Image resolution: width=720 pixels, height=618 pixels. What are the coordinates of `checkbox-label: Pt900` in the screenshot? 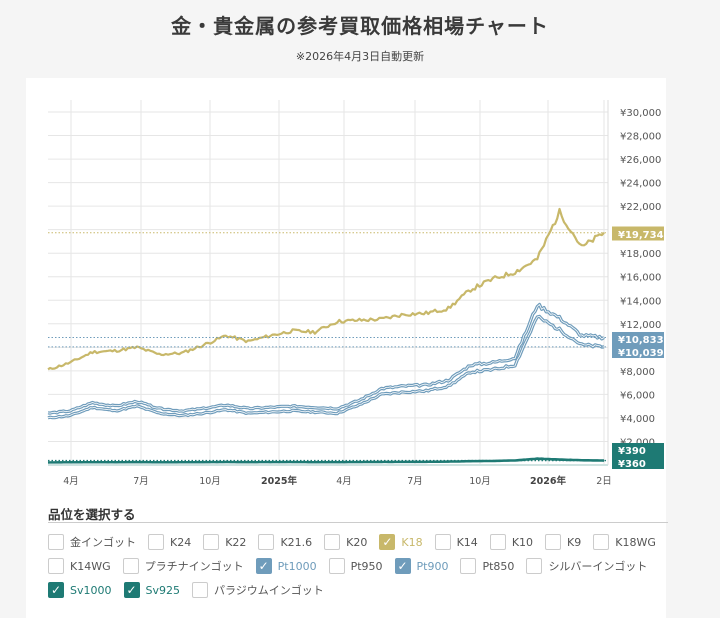 It's located at (432, 566).